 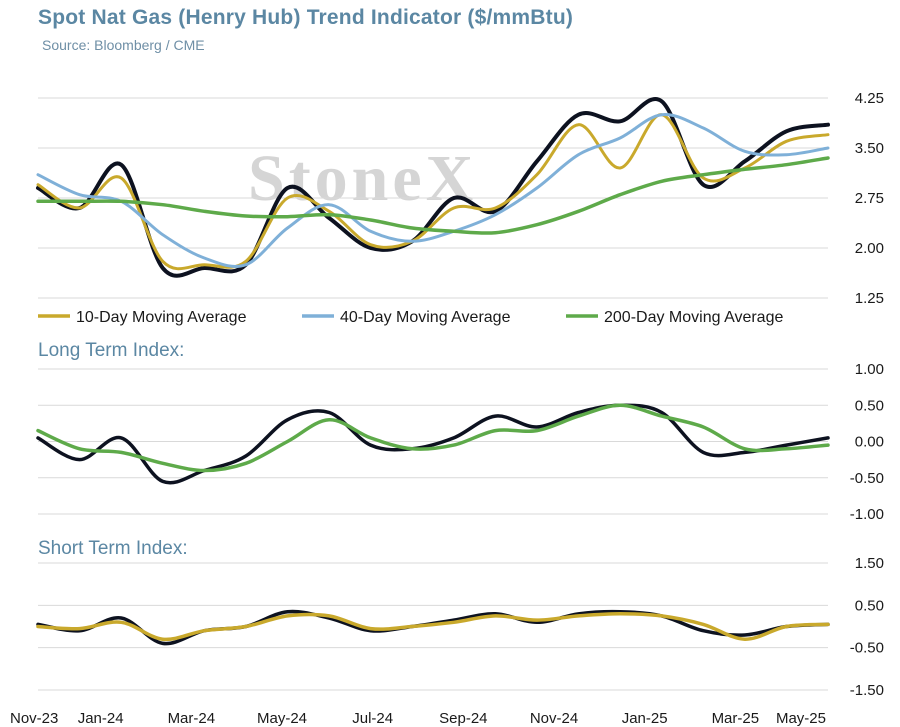 I want to click on long-term-index-label: Long Term Index:, so click(x=111, y=350).